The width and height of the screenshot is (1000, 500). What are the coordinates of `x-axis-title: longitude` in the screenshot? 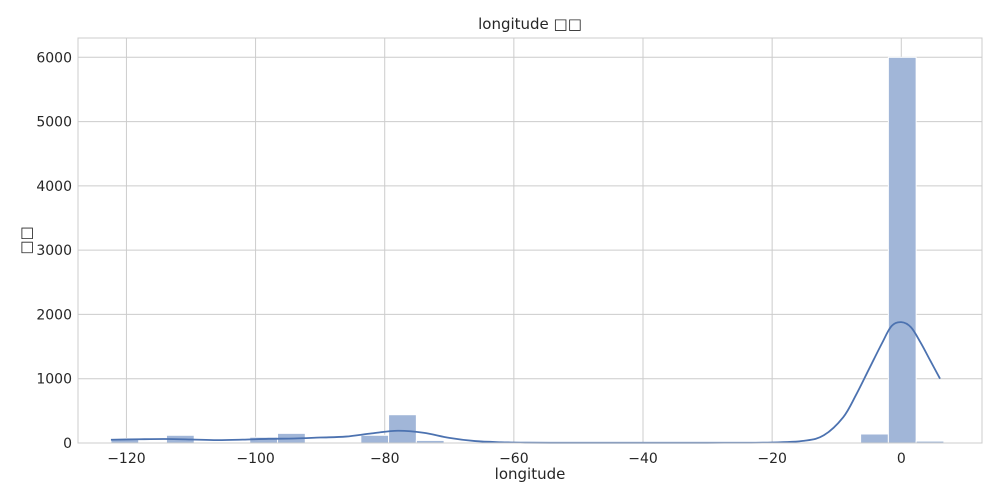 It's located at (530, 474).